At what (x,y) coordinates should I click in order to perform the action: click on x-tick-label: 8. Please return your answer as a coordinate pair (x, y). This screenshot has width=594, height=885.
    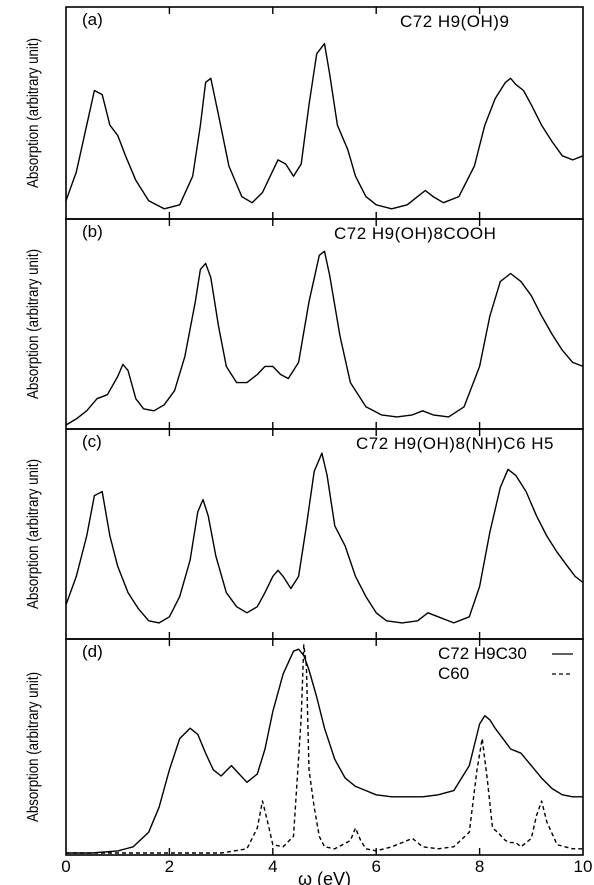
    Looking at the image, I should click on (479, 866).